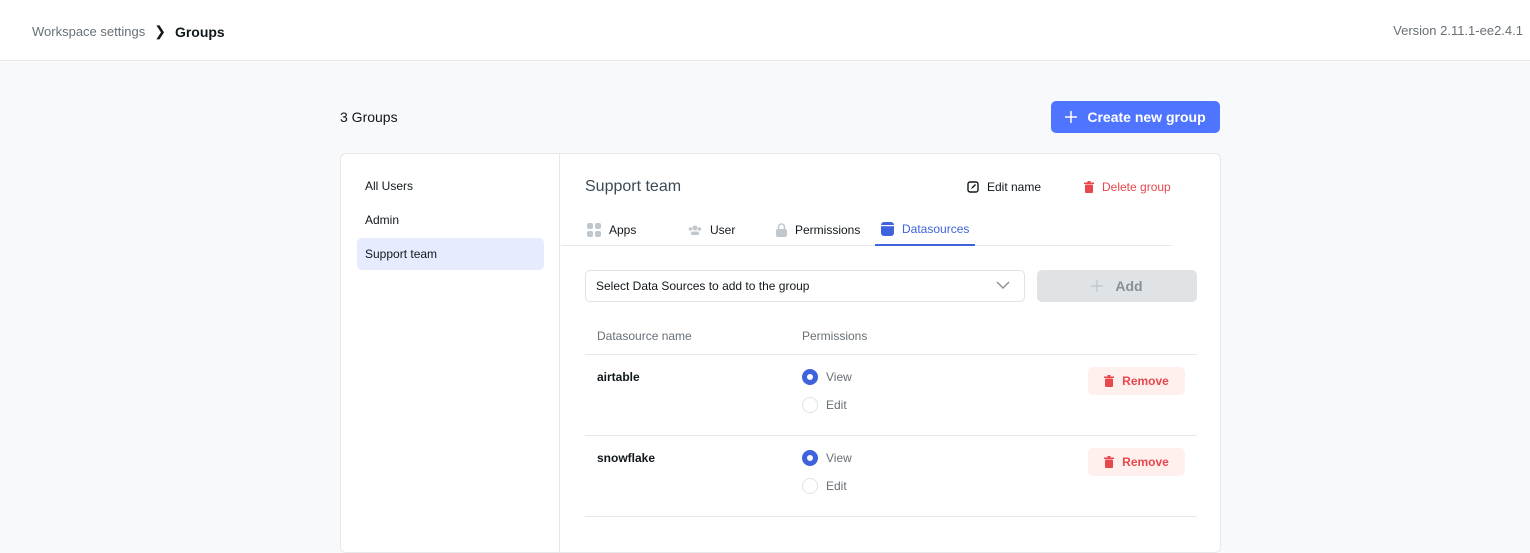 This screenshot has height=553, width=1530. I want to click on chevron-right-icon: ❯, so click(160, 31).